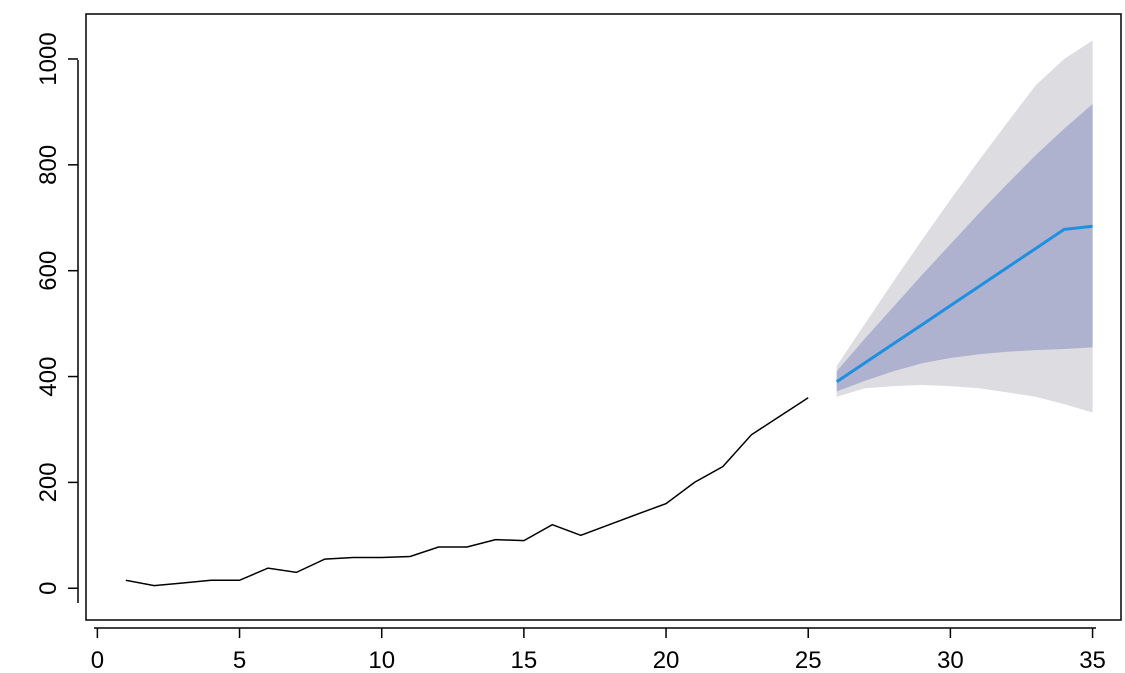 The width and height of the screenshot is (1125, 673). What do you see at coordinates (48, 588) in the screenshot?
I see `y-tick-label: 0` at bounding box center [48, 588].